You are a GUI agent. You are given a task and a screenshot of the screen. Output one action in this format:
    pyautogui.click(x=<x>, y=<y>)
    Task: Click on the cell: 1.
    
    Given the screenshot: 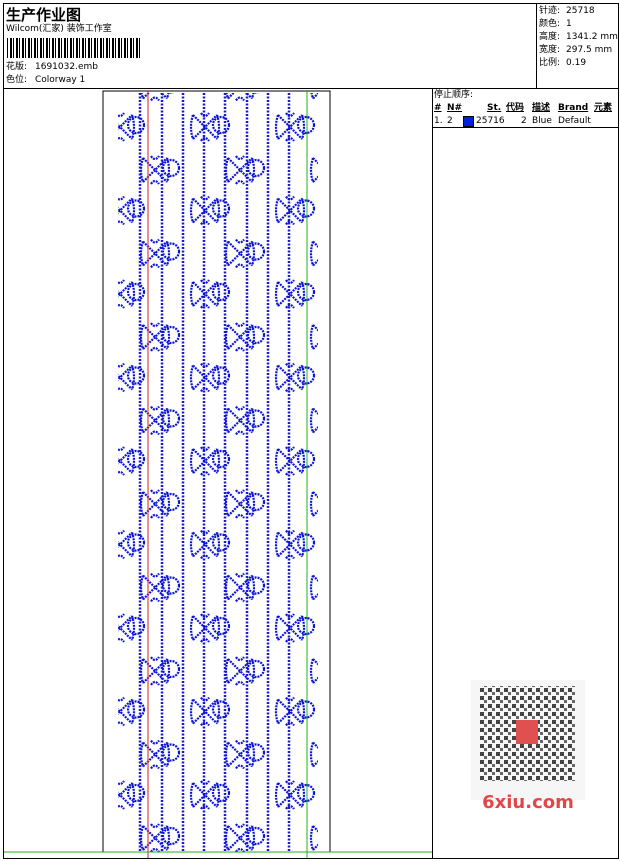 What is the action you would take?
    pyautogui.click(x=438, y=121)
    